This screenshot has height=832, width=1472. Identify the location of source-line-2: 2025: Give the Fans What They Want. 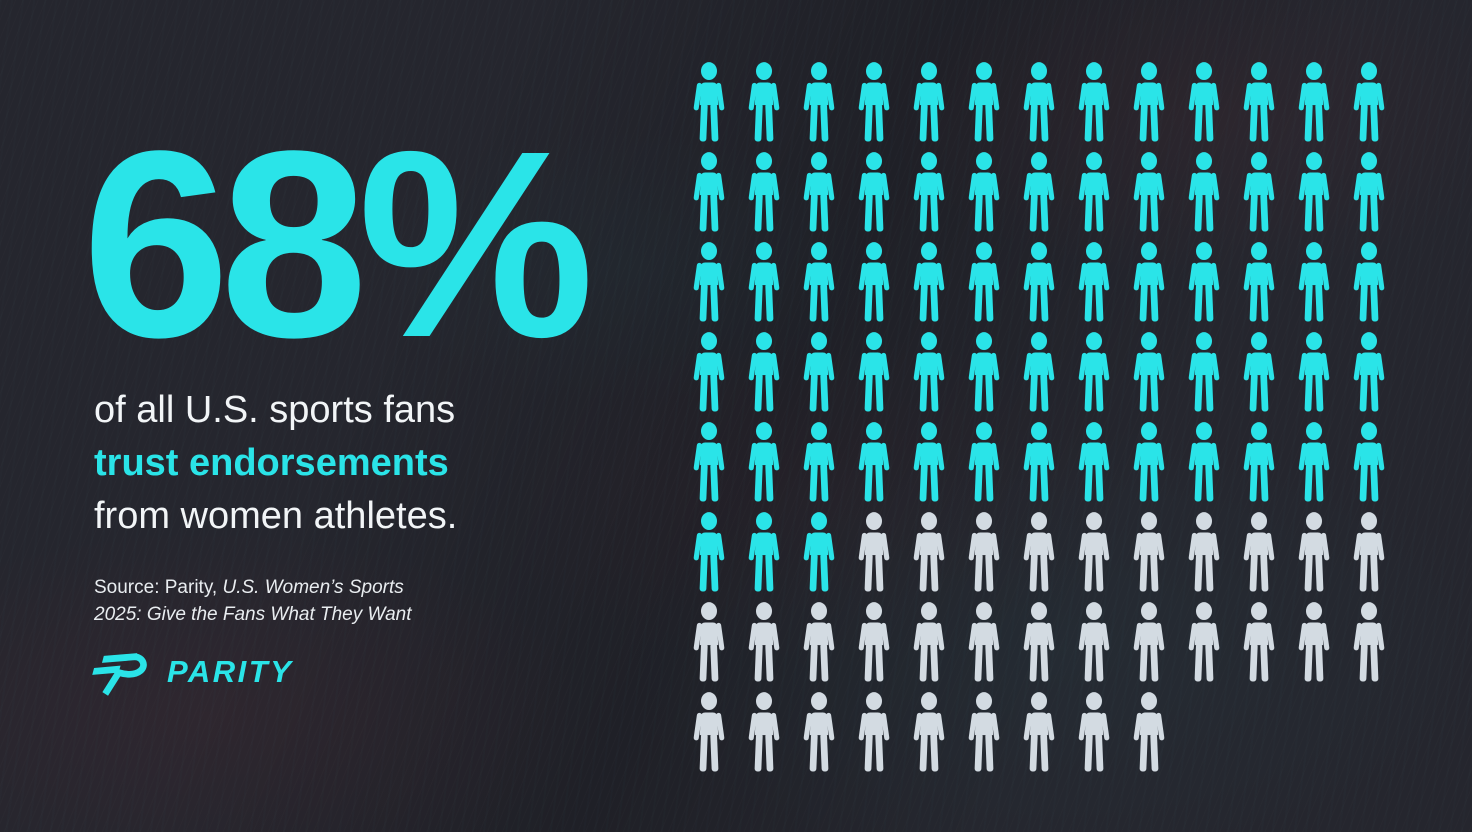
(253, 614).